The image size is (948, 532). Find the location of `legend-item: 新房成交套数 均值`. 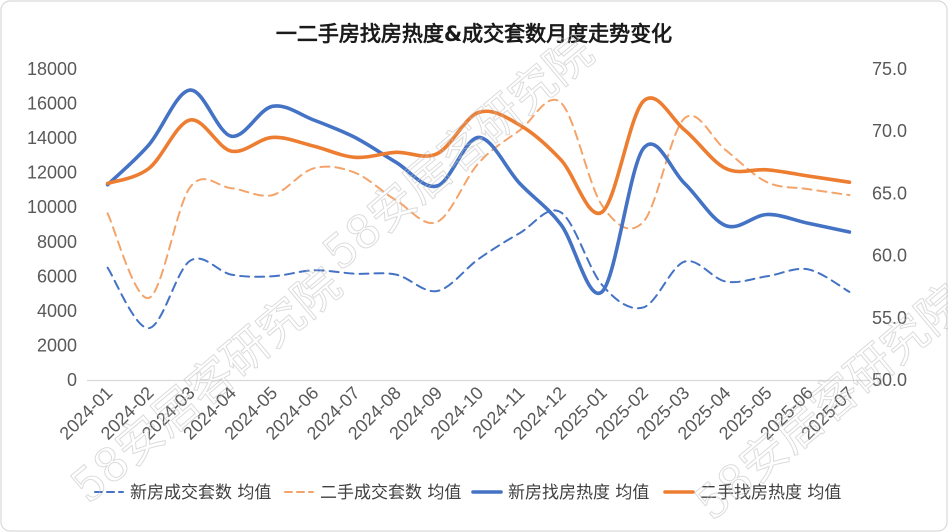

legend-item: 新房成交套数 均值 is located at coordinates (182, 493).